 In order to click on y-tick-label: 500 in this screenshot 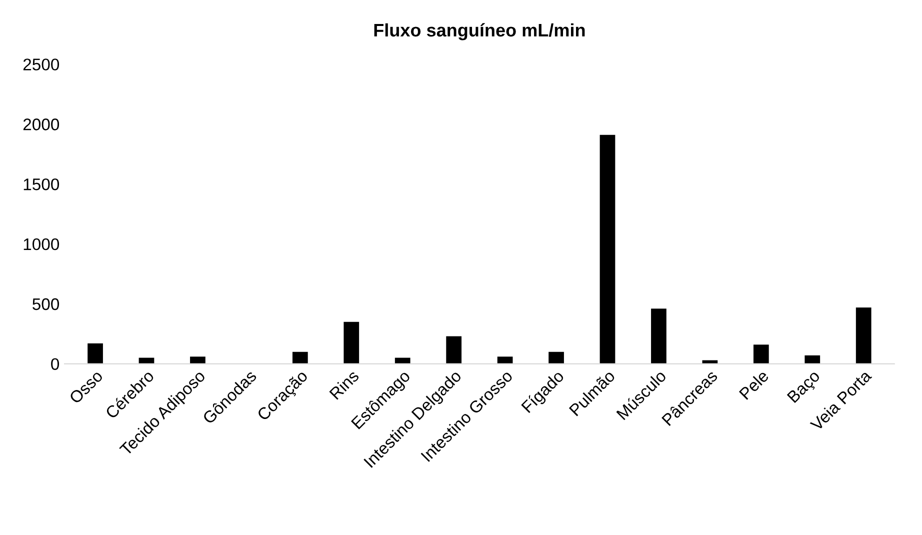, I will do `click(46, 304)`.